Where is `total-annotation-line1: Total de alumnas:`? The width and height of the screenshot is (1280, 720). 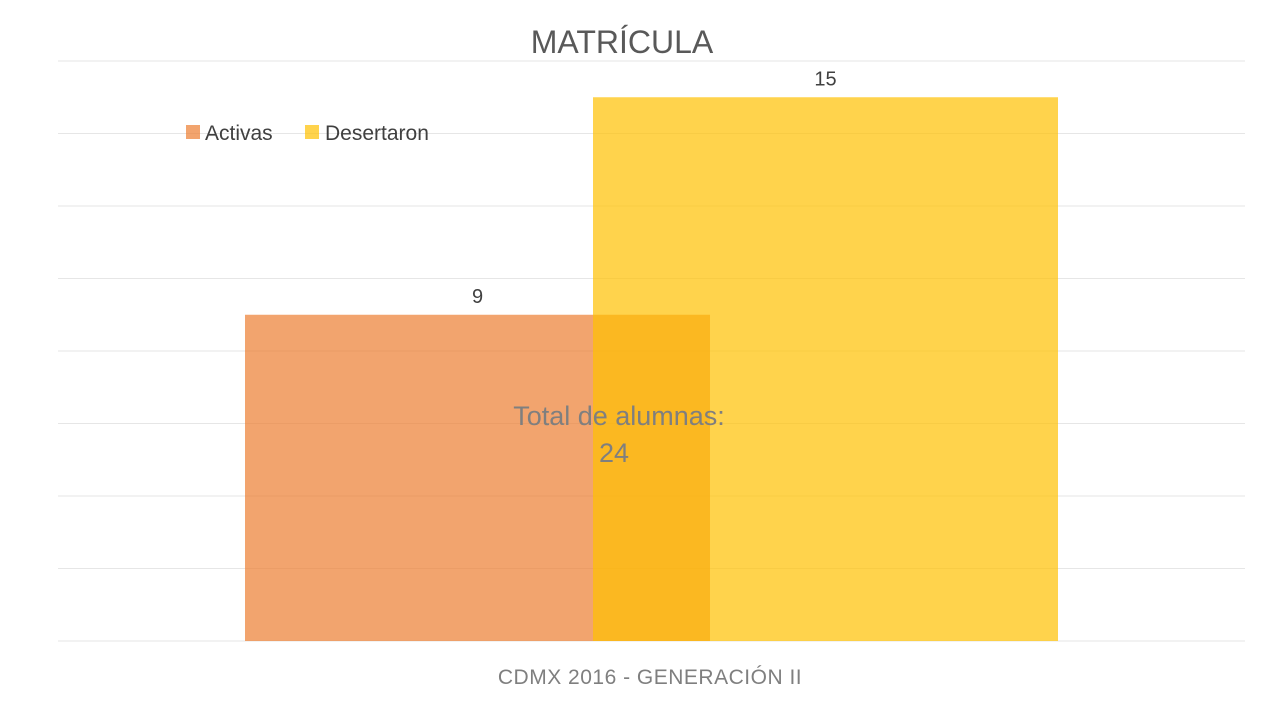 total-annotation-line1: Total de alumnas: is located at coordinates (619, 416).